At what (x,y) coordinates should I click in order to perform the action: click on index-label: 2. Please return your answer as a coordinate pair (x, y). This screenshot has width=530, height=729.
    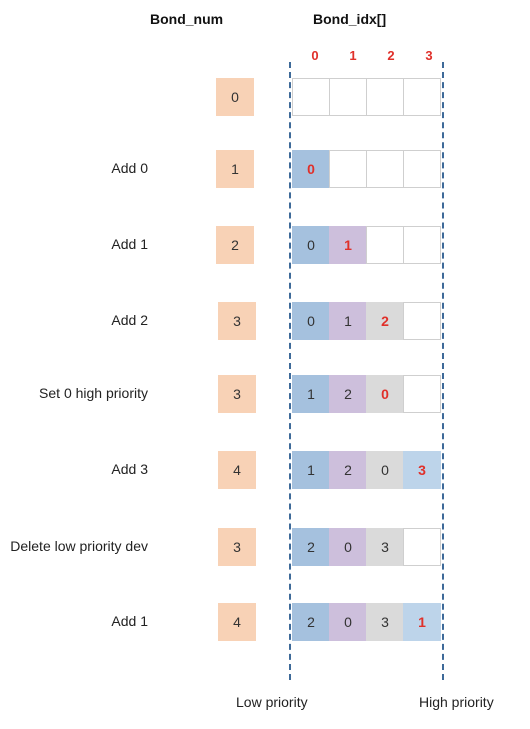
    Looking at the image, I should click on (391, 55).